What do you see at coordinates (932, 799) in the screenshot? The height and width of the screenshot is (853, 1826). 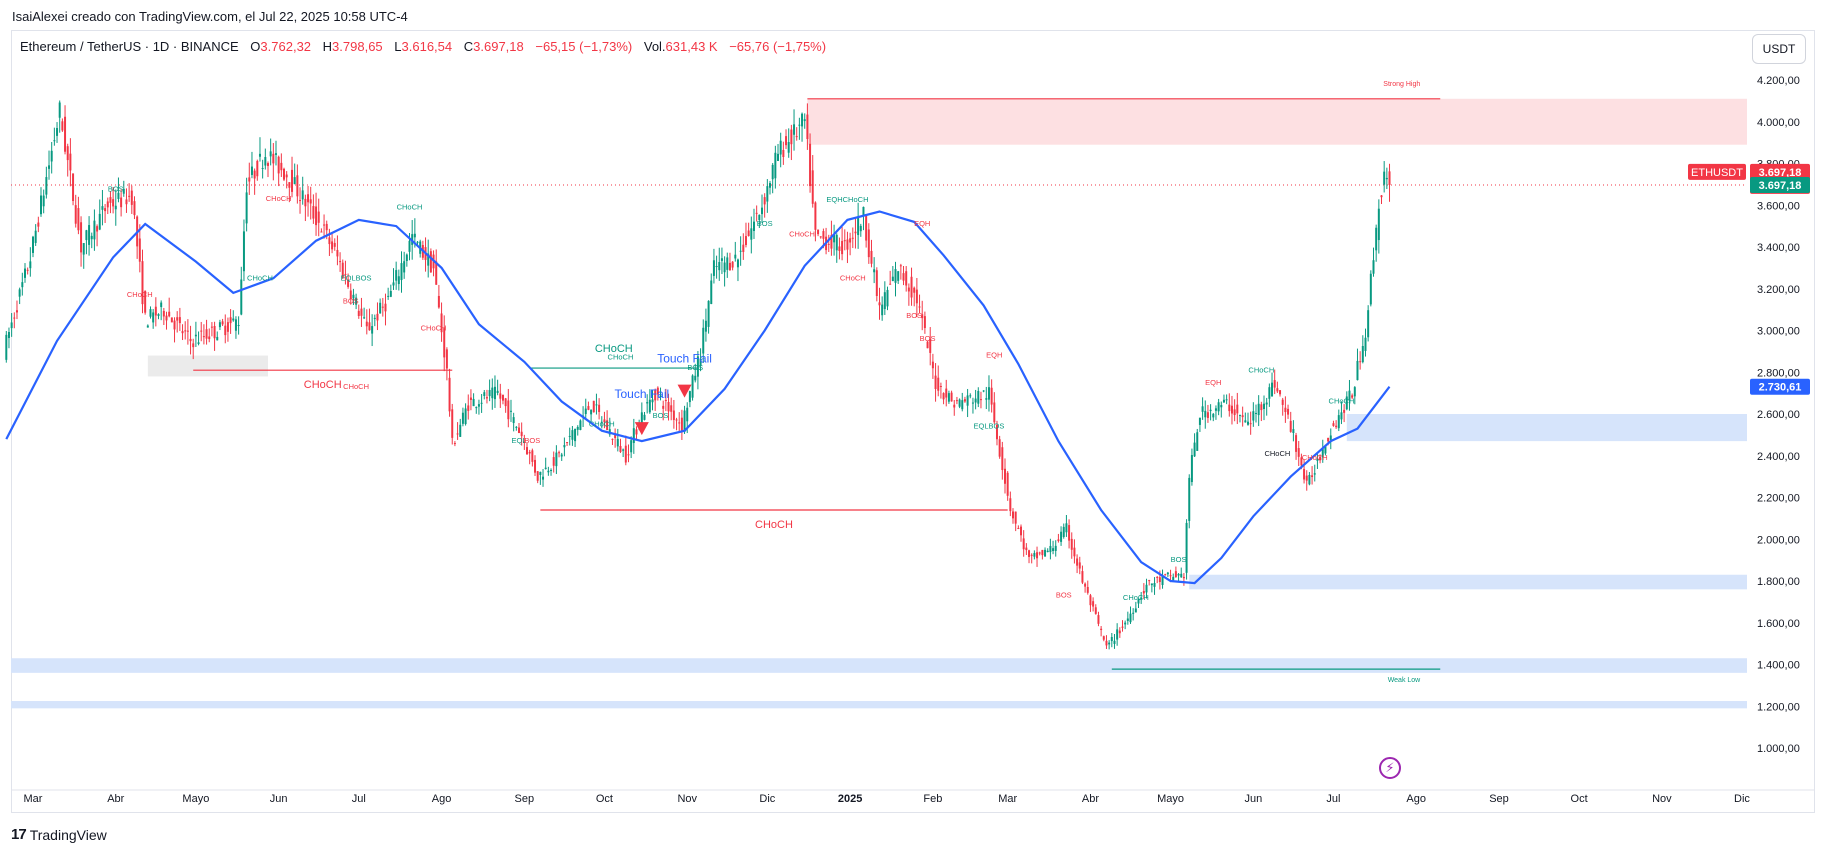 I see `x-axis-tick-label: Feb` at bounding box center [932, 799].